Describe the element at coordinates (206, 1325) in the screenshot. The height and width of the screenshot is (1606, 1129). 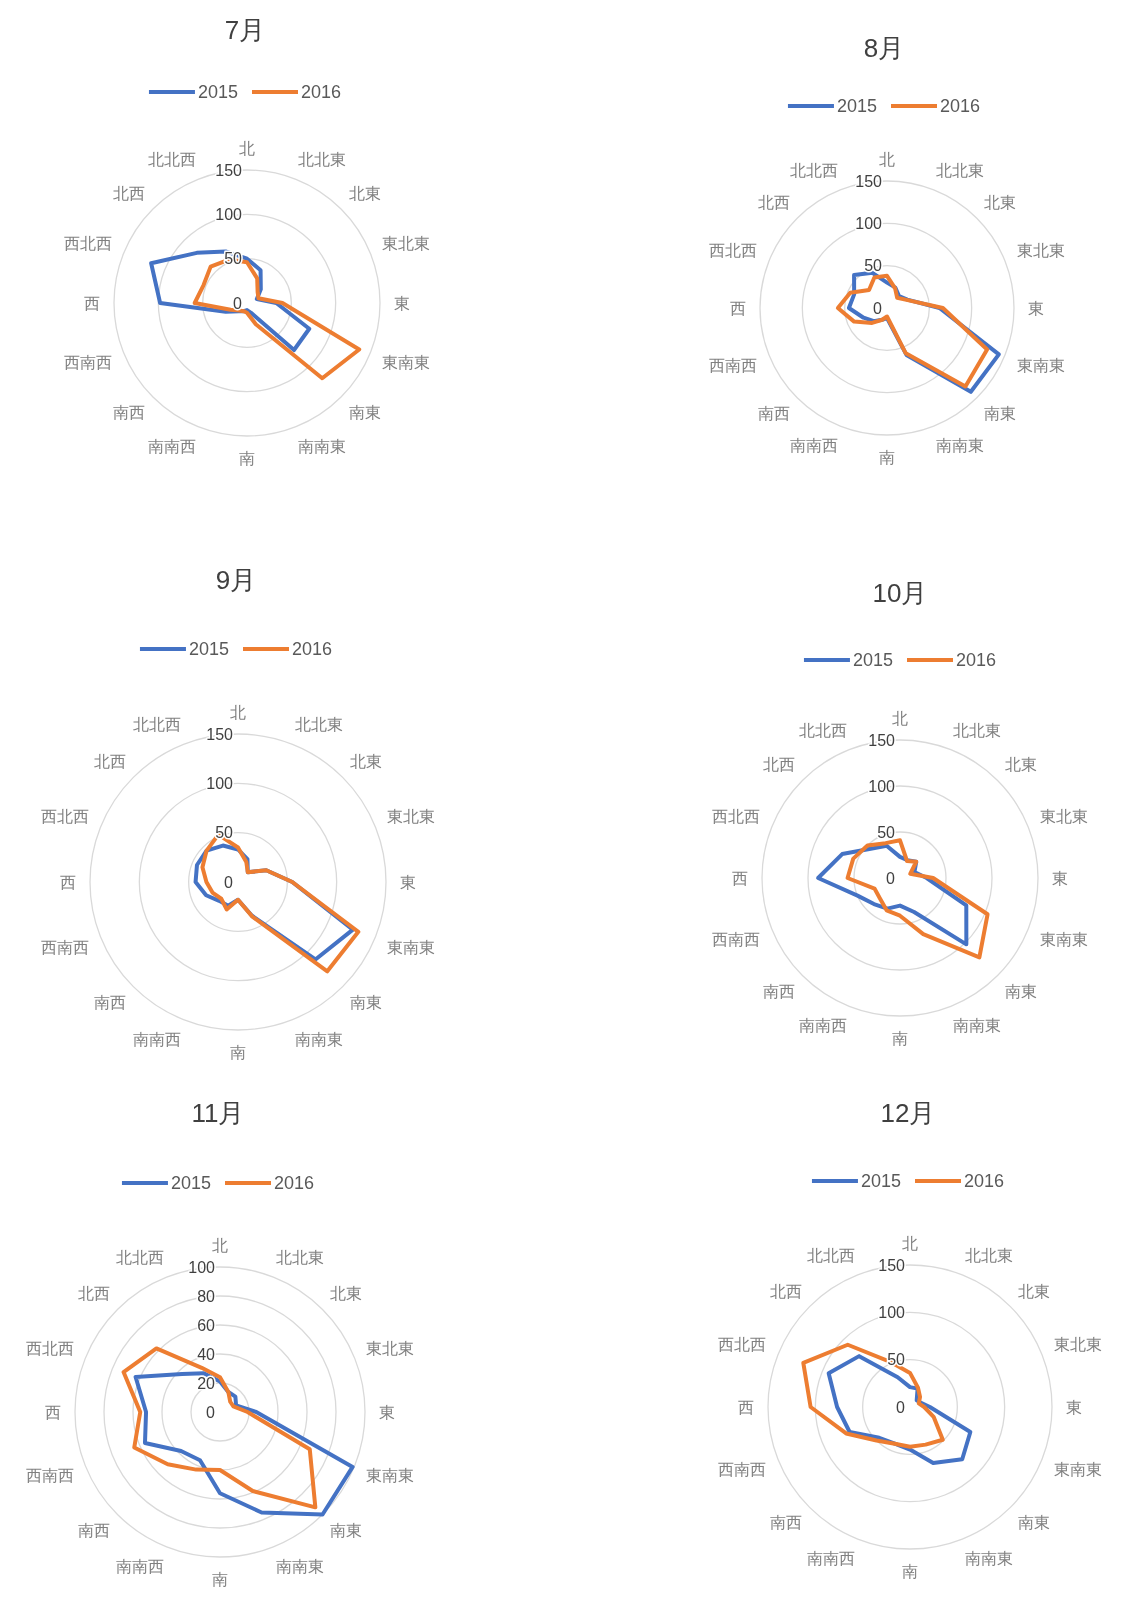
I see `y-tick-label: 60` at that location.